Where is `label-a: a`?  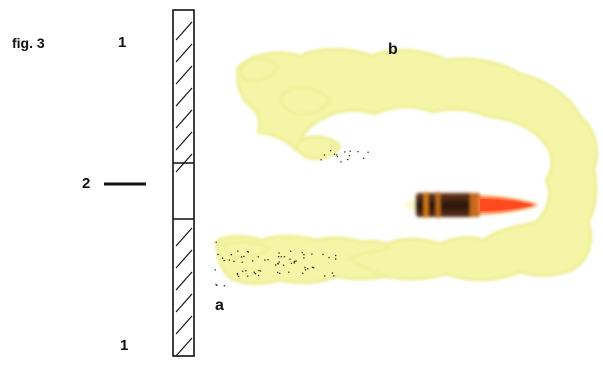
label-a: a is located at coordinates (219, 305).